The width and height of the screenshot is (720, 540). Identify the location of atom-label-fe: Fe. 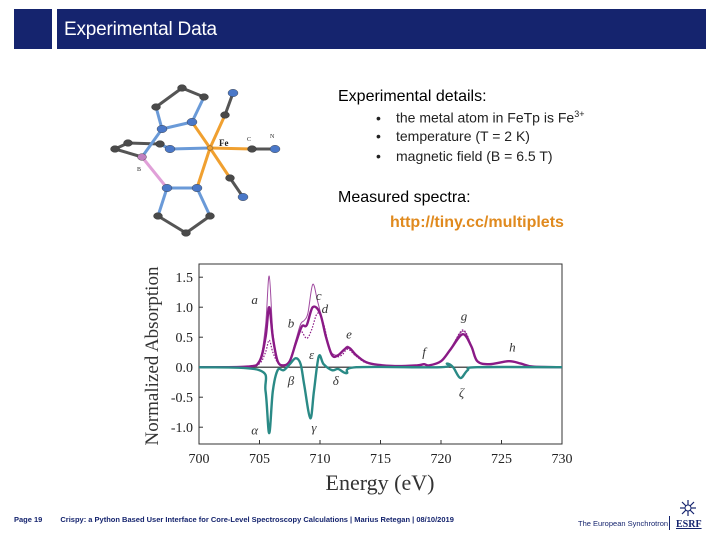
(224, 143).